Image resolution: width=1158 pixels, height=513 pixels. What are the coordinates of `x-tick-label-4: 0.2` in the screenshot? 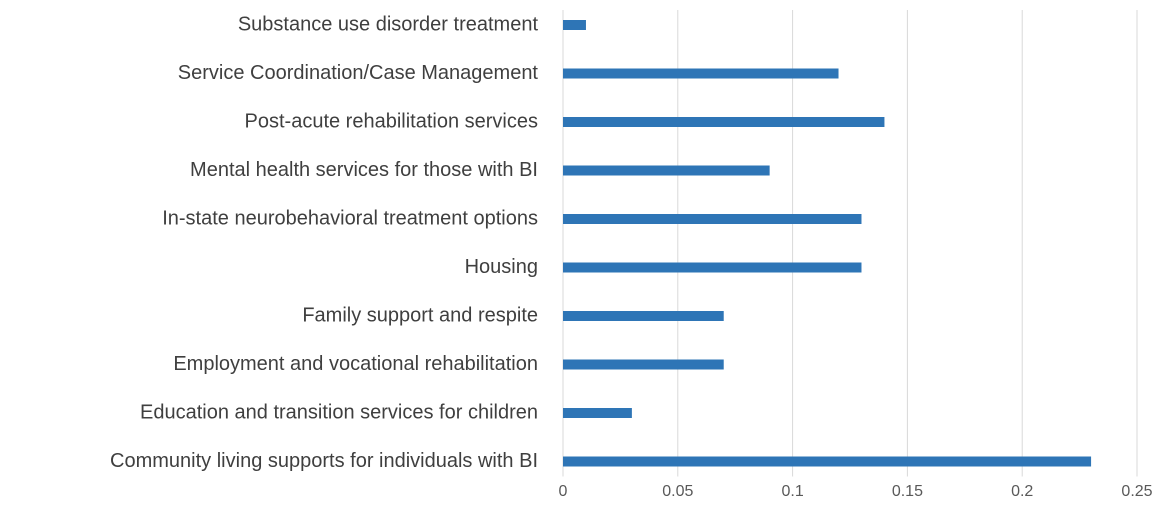 It's located at (1022, 491).